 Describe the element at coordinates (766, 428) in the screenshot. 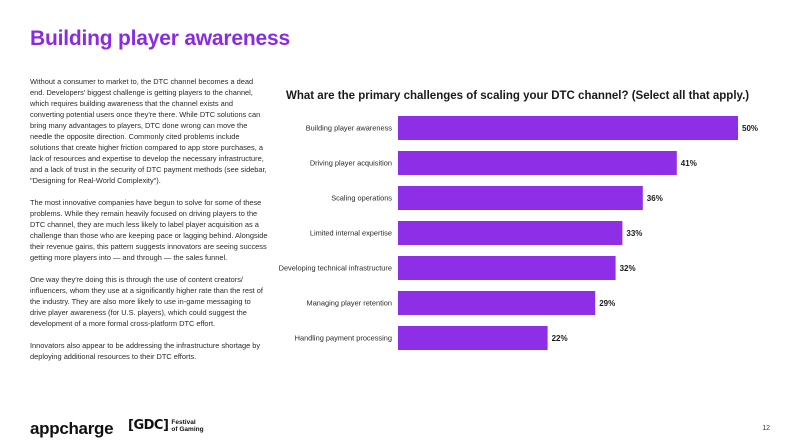

I see `page-number: 12` at that location.